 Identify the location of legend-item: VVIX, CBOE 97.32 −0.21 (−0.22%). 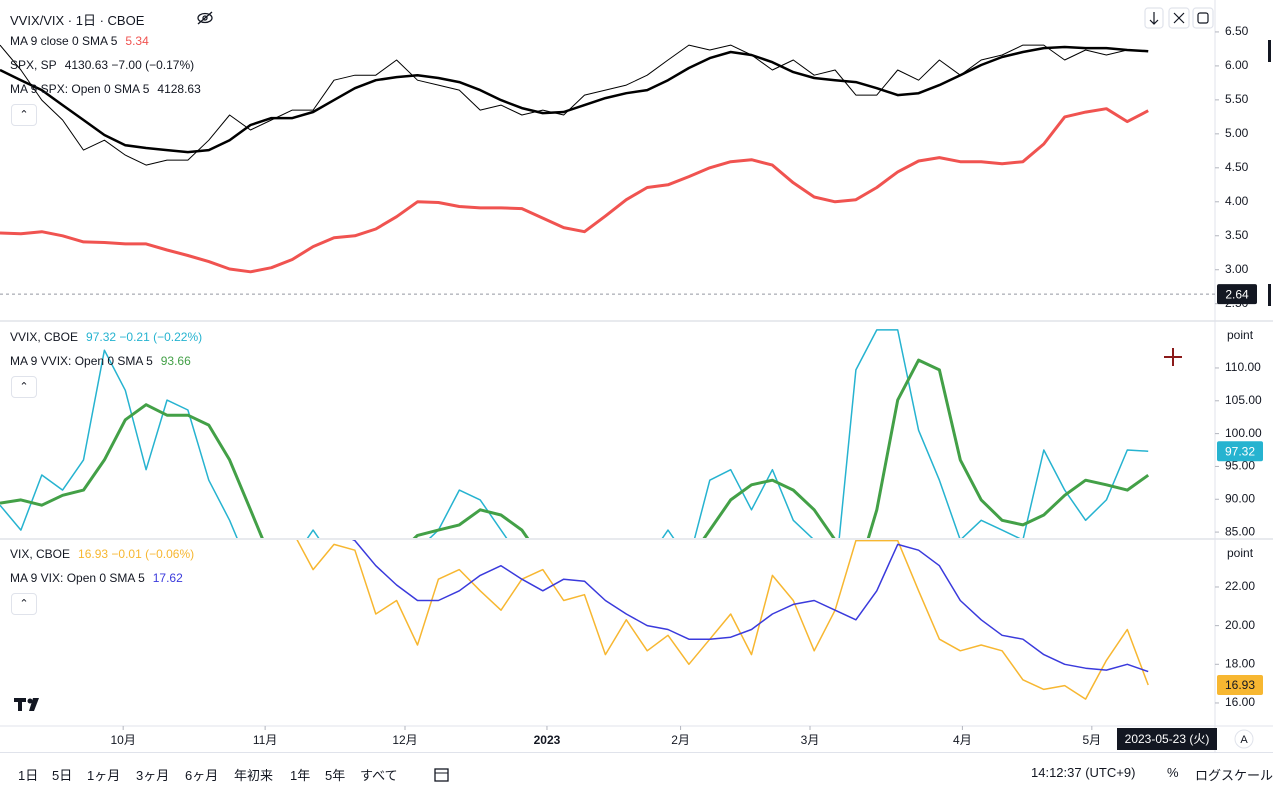
(106, 337).